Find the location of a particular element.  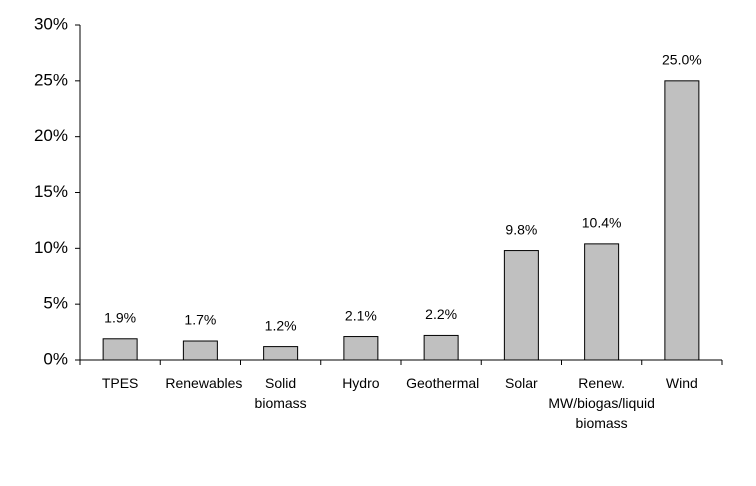

value-label: 1.9% is located at coordinates (120, 317).